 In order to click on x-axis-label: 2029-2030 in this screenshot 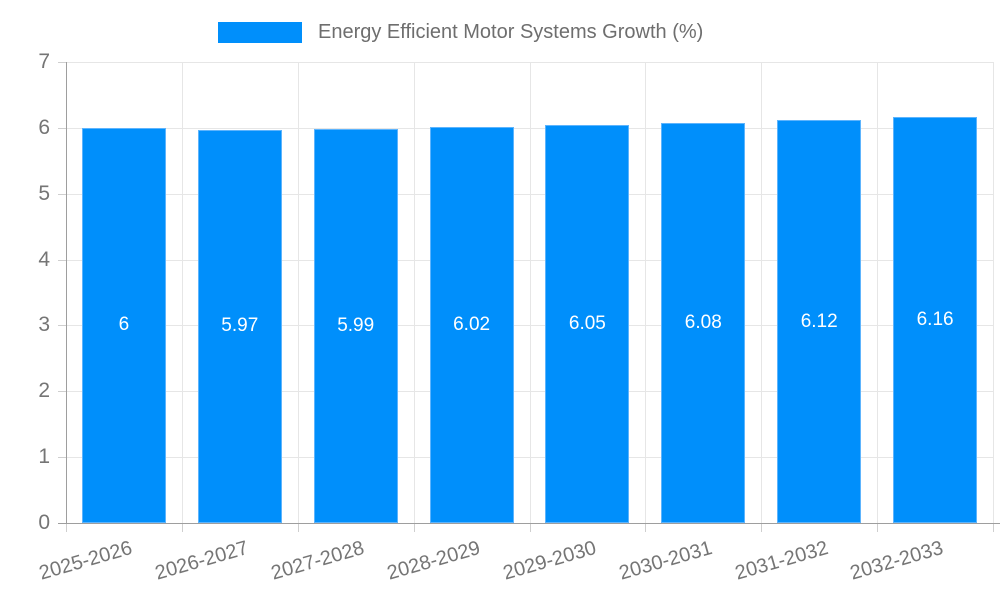, I will do `click(549, 561)`.